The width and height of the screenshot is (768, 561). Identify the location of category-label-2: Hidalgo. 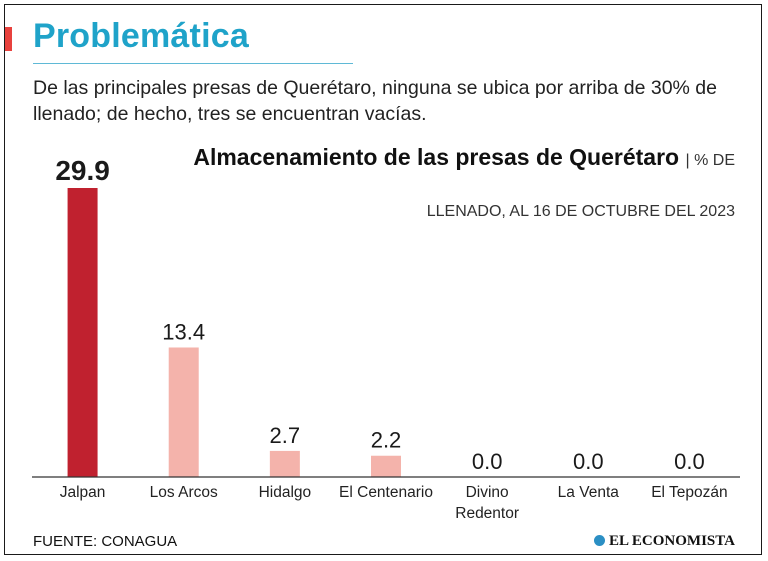
(285, 492).